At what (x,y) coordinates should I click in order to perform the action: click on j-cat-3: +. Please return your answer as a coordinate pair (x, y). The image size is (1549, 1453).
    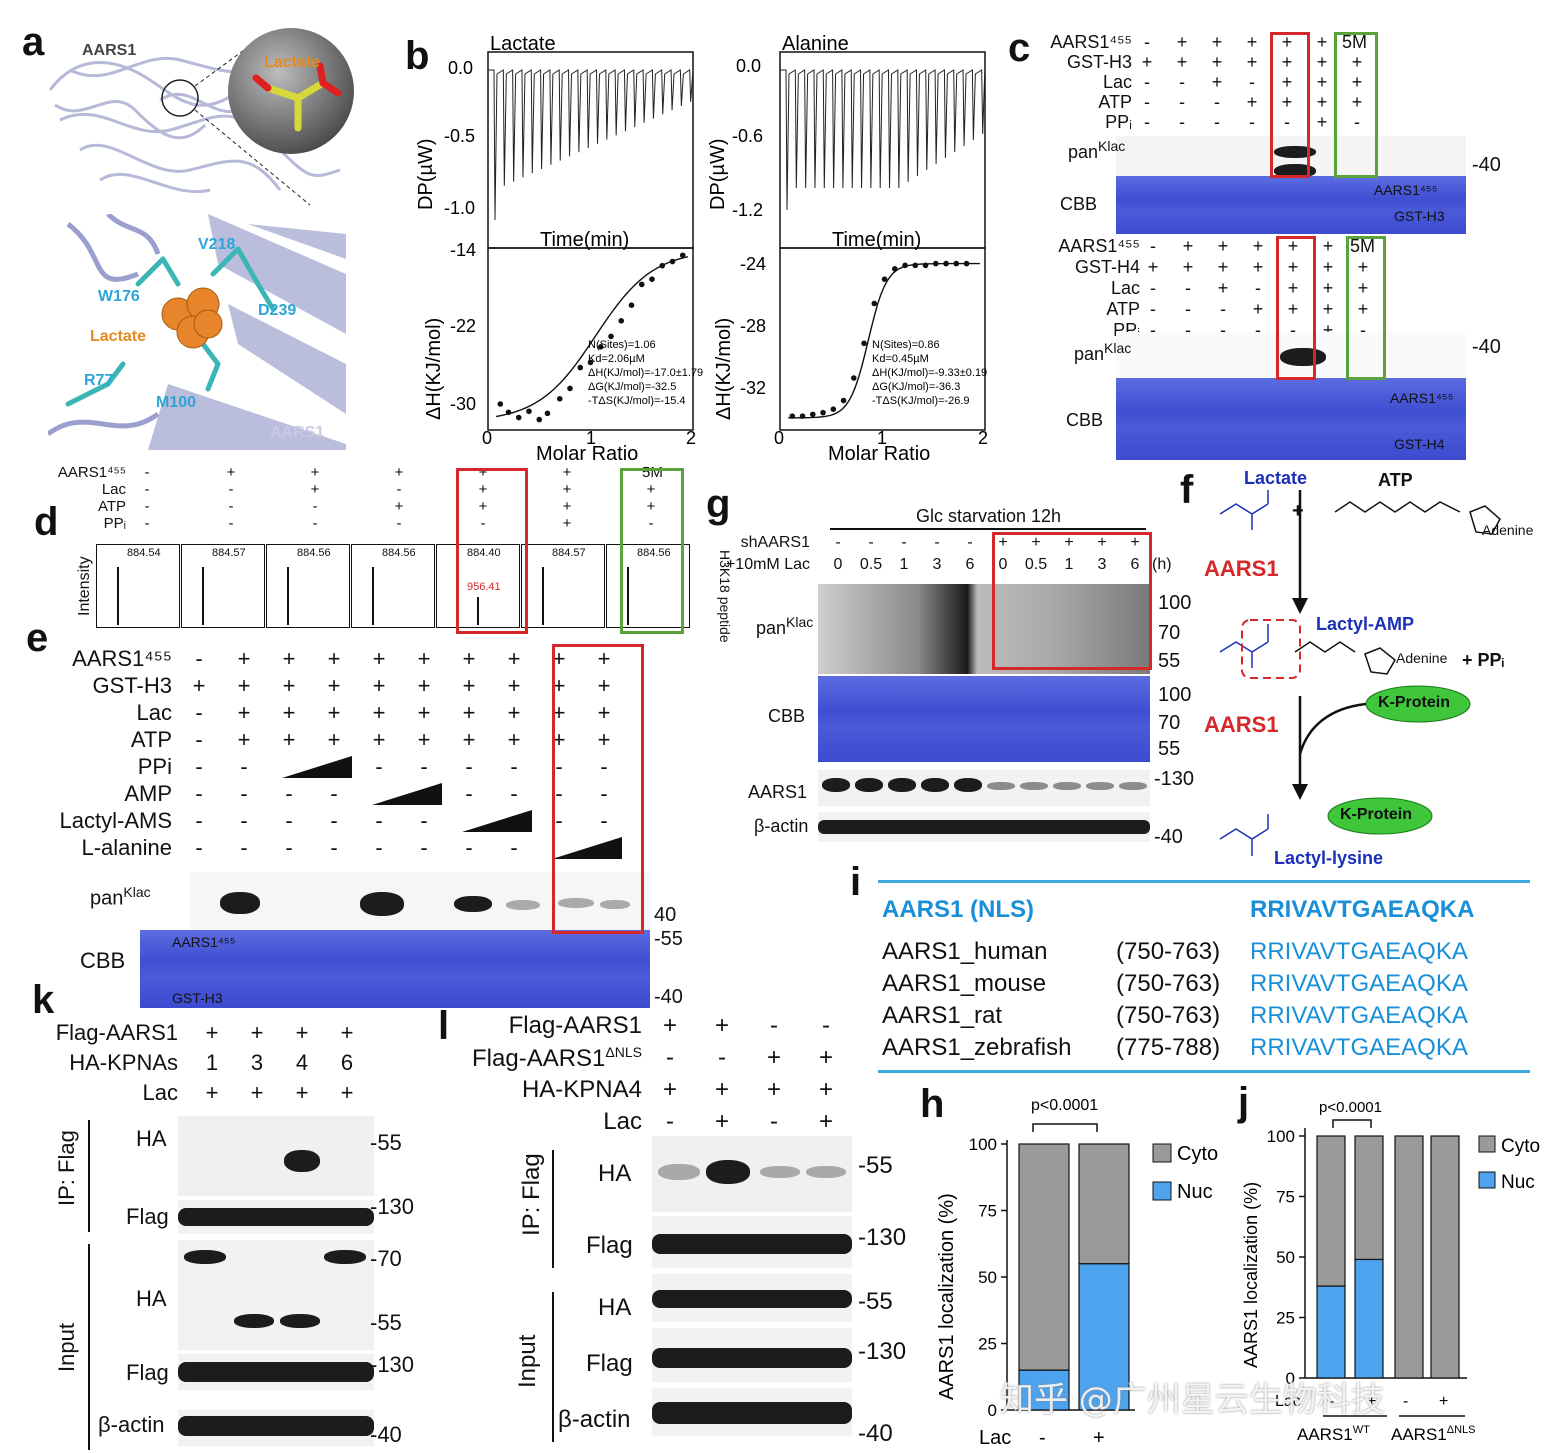
    Looking at the image, I should click on (1443, 1401).